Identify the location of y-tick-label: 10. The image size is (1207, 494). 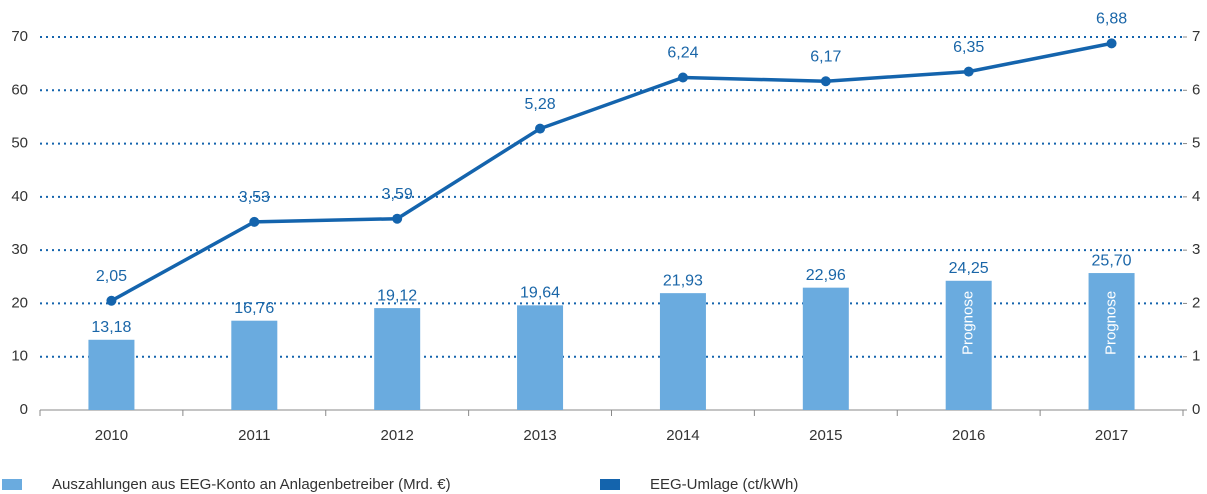
(19, 356).